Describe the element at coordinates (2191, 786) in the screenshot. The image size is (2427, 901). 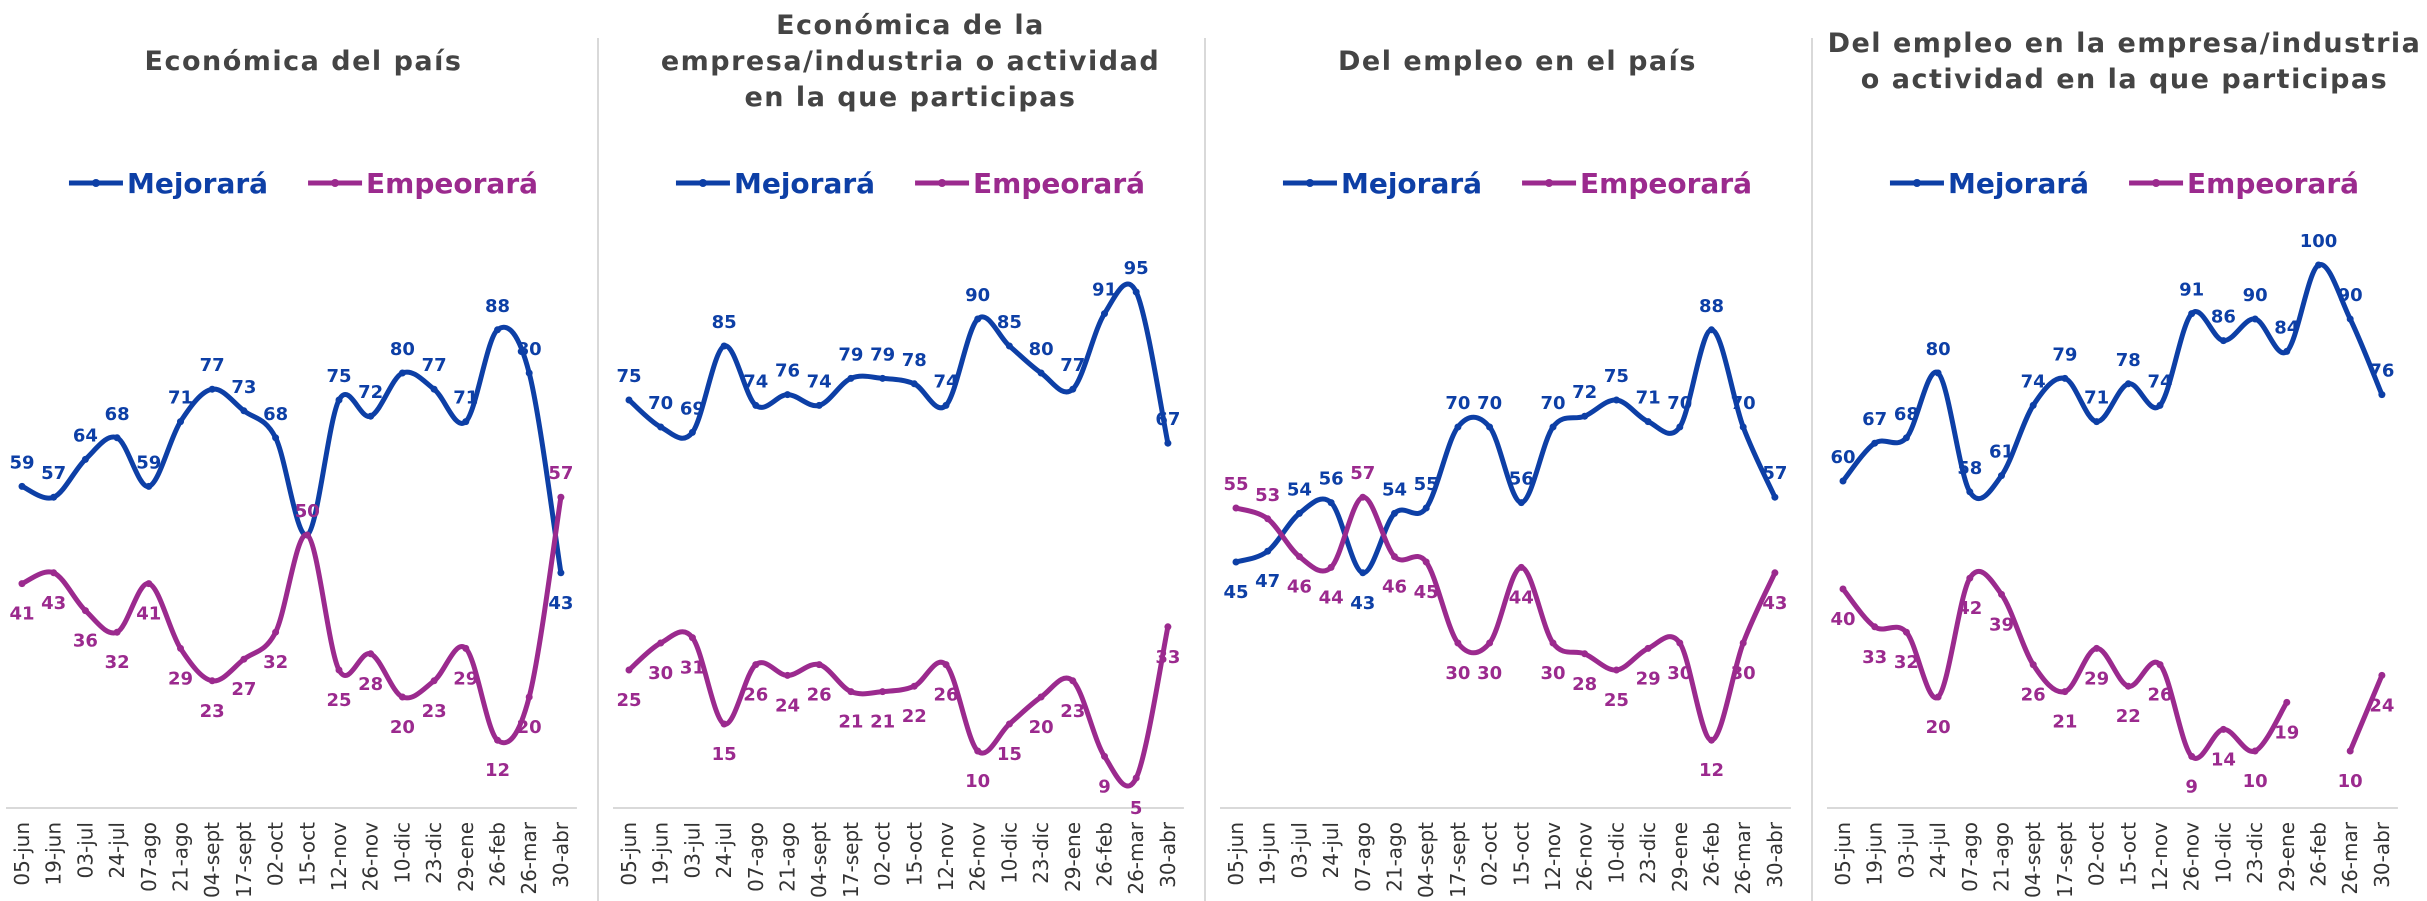
I see `data-label: 9` at that location.